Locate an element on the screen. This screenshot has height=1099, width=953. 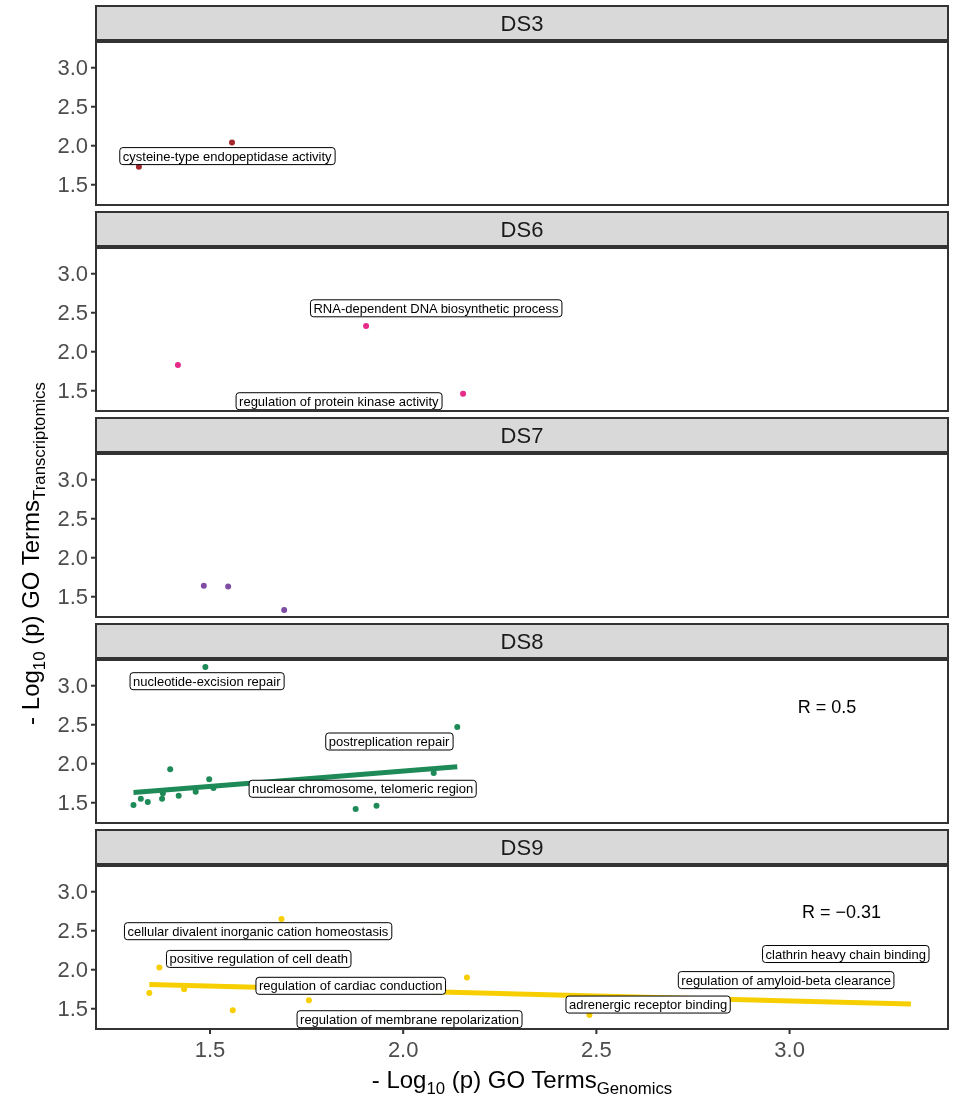
annotation: nuclear chromosome, telomeric region is located at coordinates (363, 789).